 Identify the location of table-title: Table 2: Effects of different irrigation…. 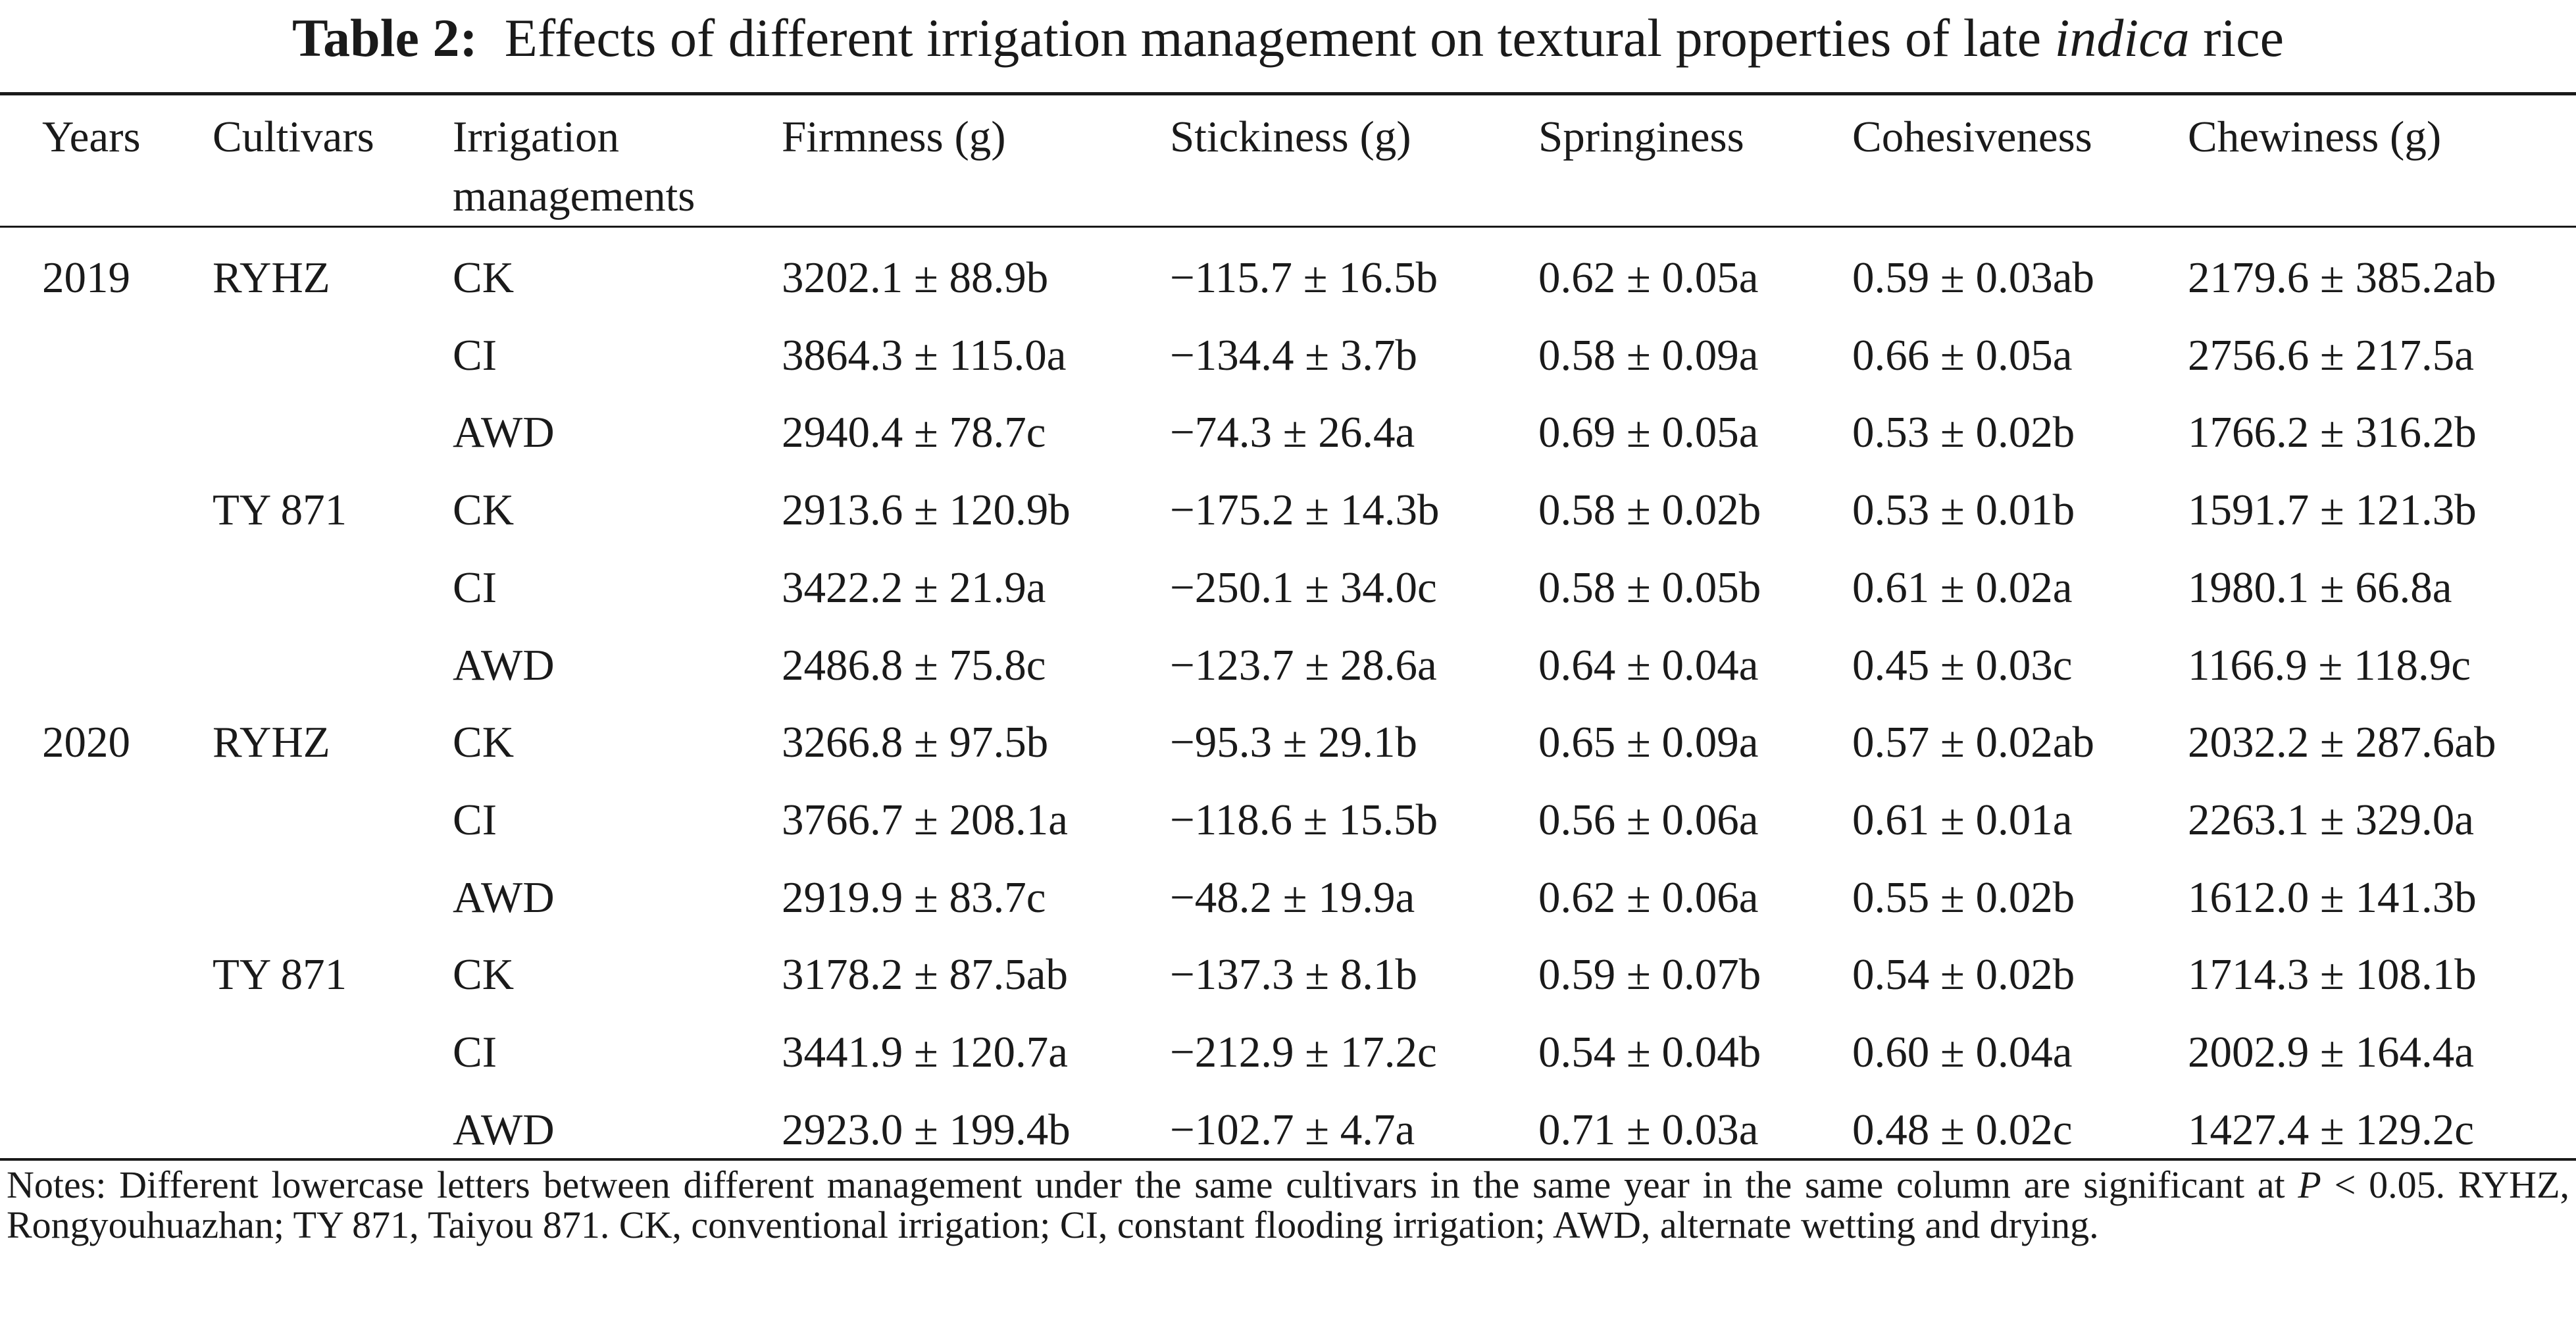
(1288, 38).